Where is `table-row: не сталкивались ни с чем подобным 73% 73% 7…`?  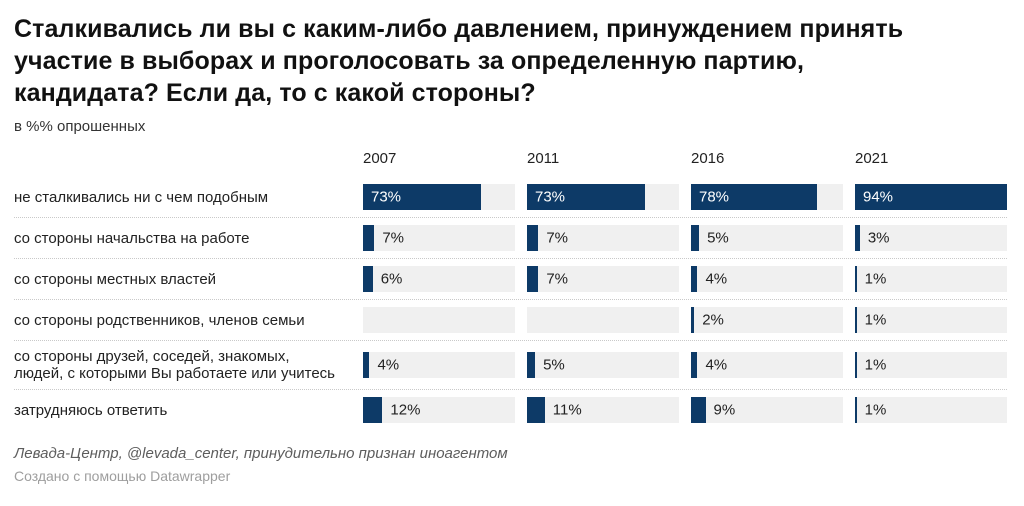 table-row: не сталкивались ни с чем подобным 73% 73% 7… is located at coordinates (510, 197).